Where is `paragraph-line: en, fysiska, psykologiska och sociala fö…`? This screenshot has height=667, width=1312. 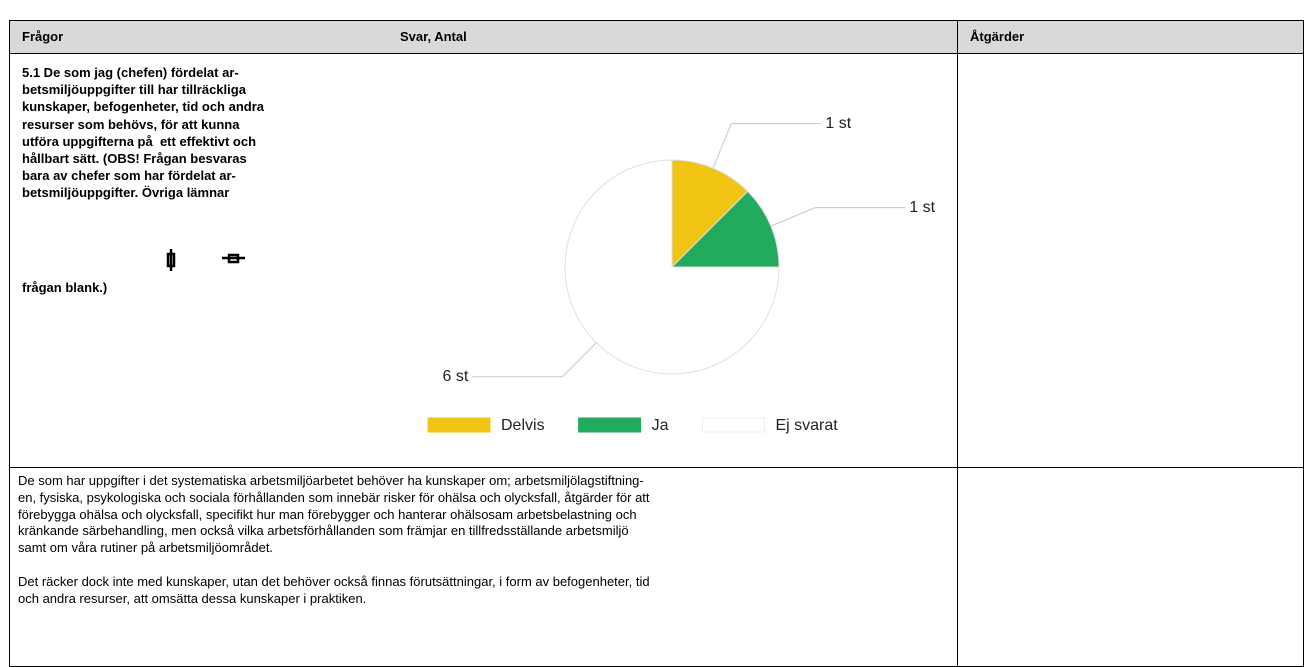 paragraph-line: en, fysiska, psykologiska och sociala fö… is located at coordinates (334, 497).